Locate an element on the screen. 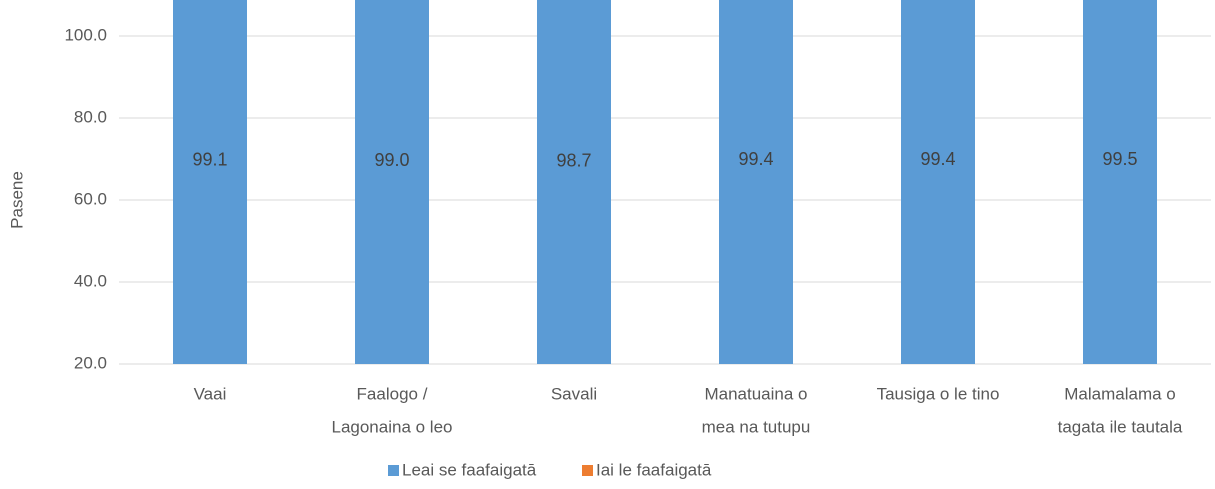 Image resolution: width=1215 pixels, height=489 pixels. legend-label: Leai se faafaigatā is located at coordinates (469, 469).